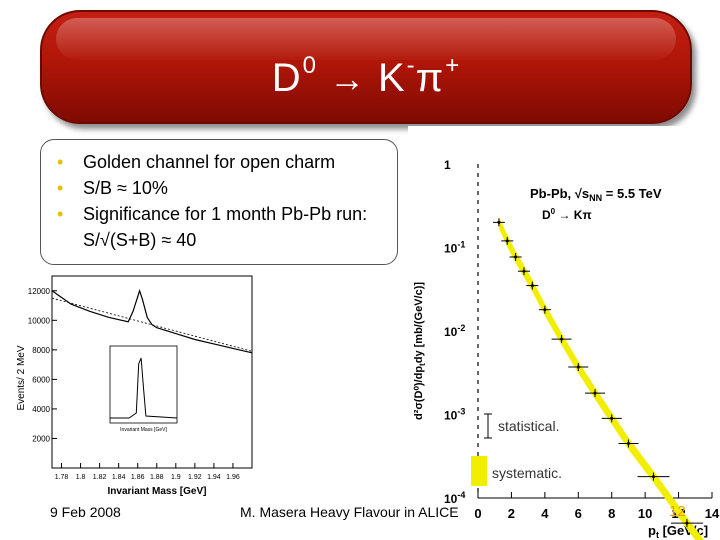 This screenshot has width=720, height=540. Describe the element at coordinates (454, 498) in the screenshot. I see `pt-y-tick-label: 10⁻⁴` at that location.